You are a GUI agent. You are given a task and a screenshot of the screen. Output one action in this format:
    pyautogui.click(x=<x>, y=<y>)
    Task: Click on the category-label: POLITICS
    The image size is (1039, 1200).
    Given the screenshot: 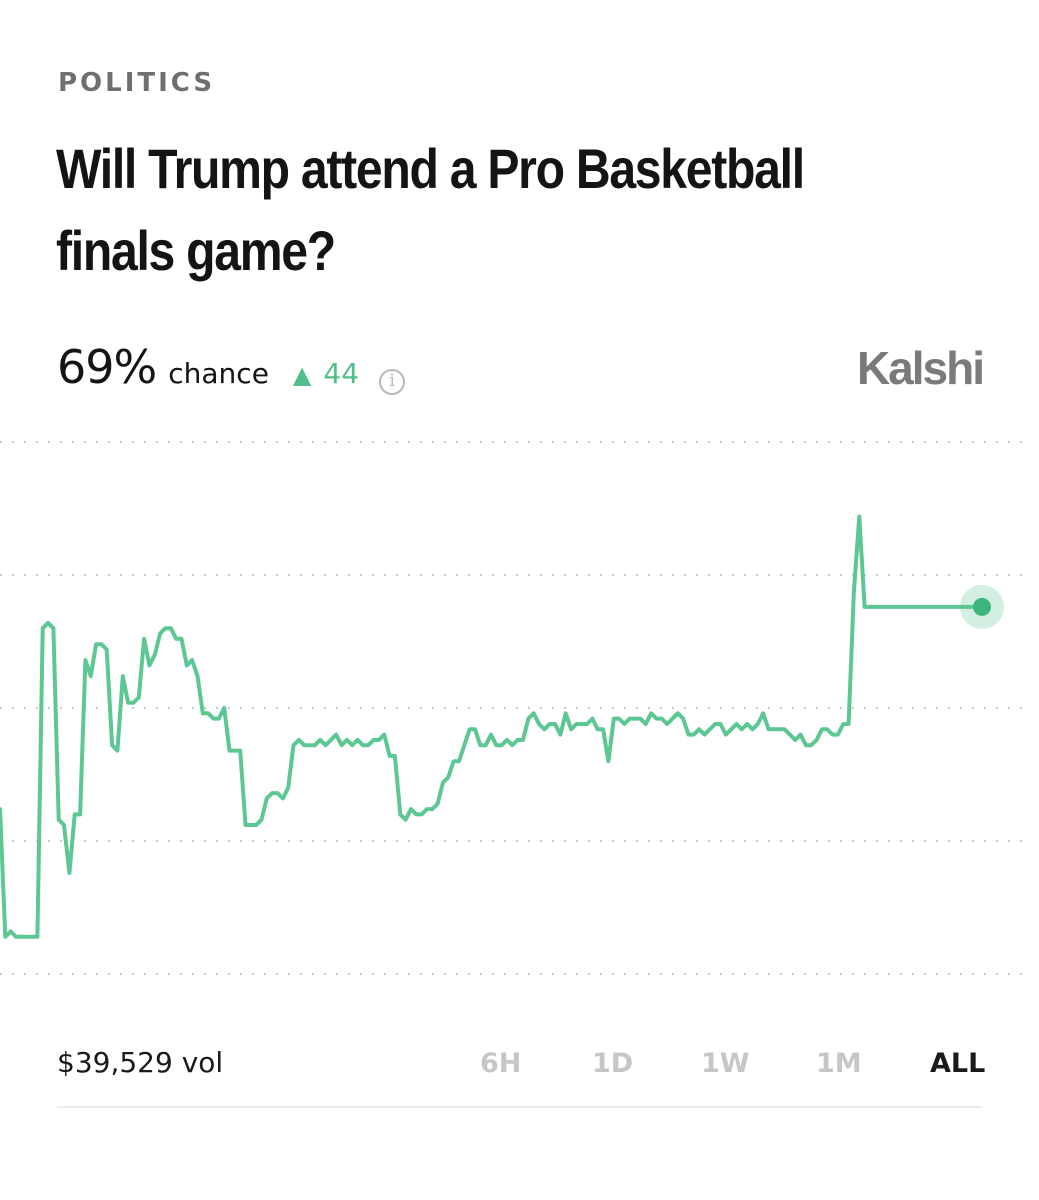 What is the action you would take?
    pyautogui.click(x=137, y=83)
    